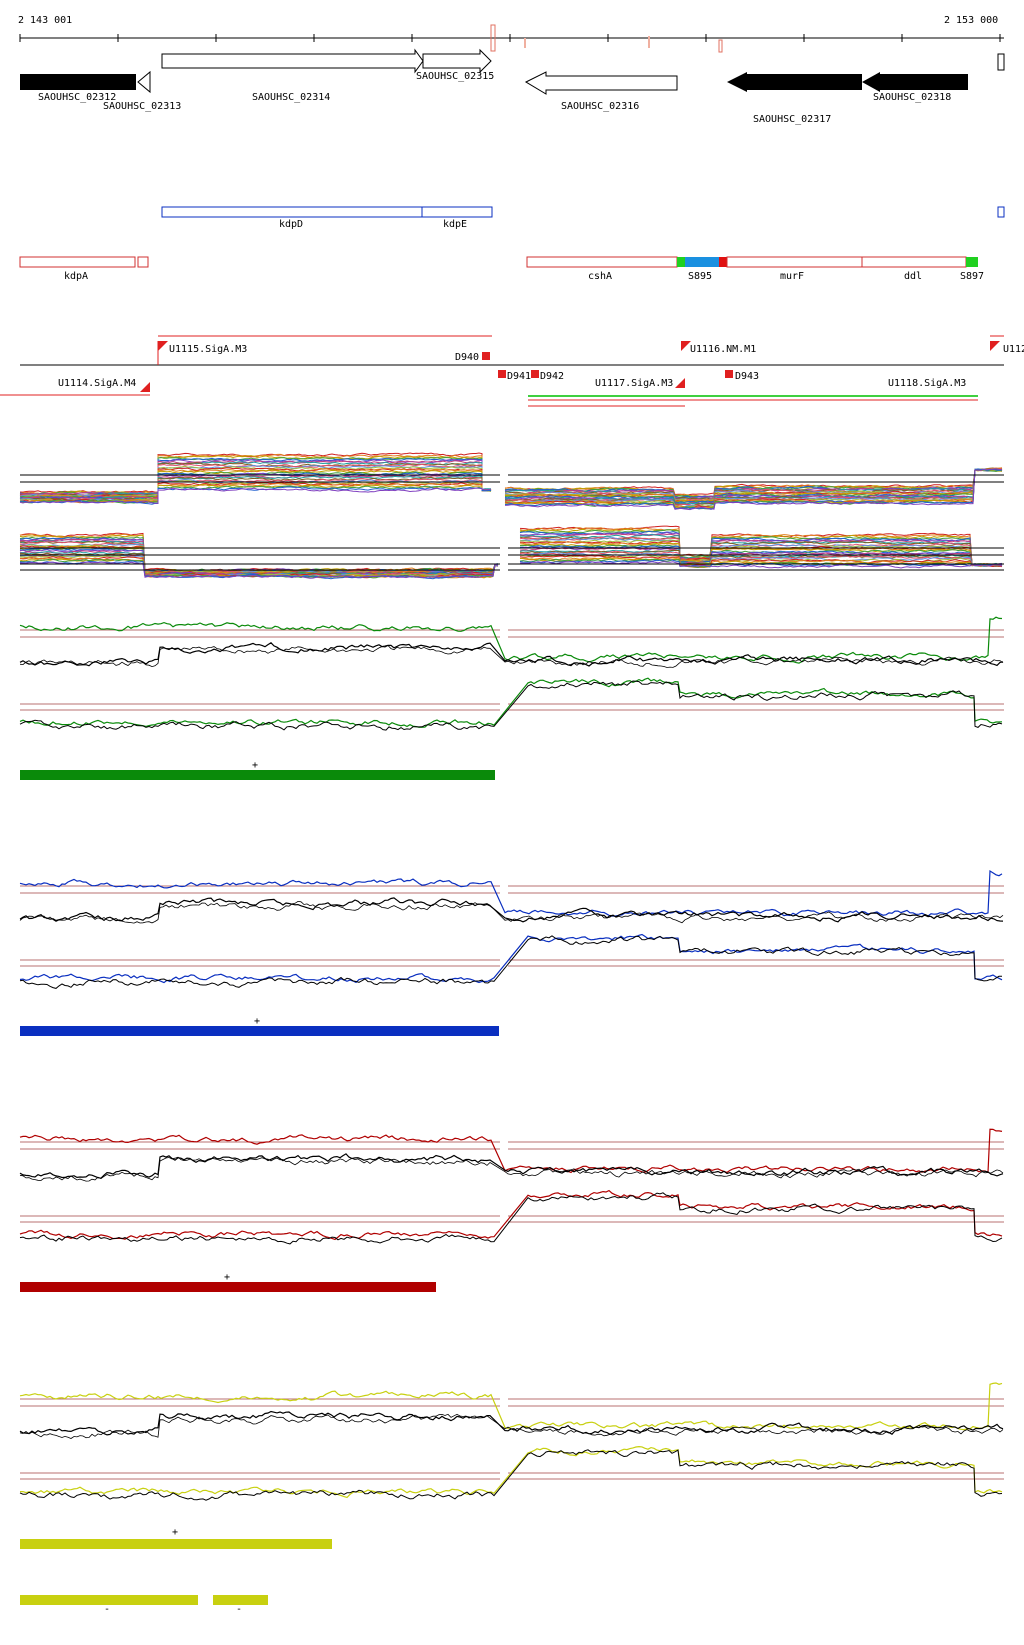  Describe the element at coordinates (511, 516) in the screenshot. I see `expression-heat-profiles` at that location.